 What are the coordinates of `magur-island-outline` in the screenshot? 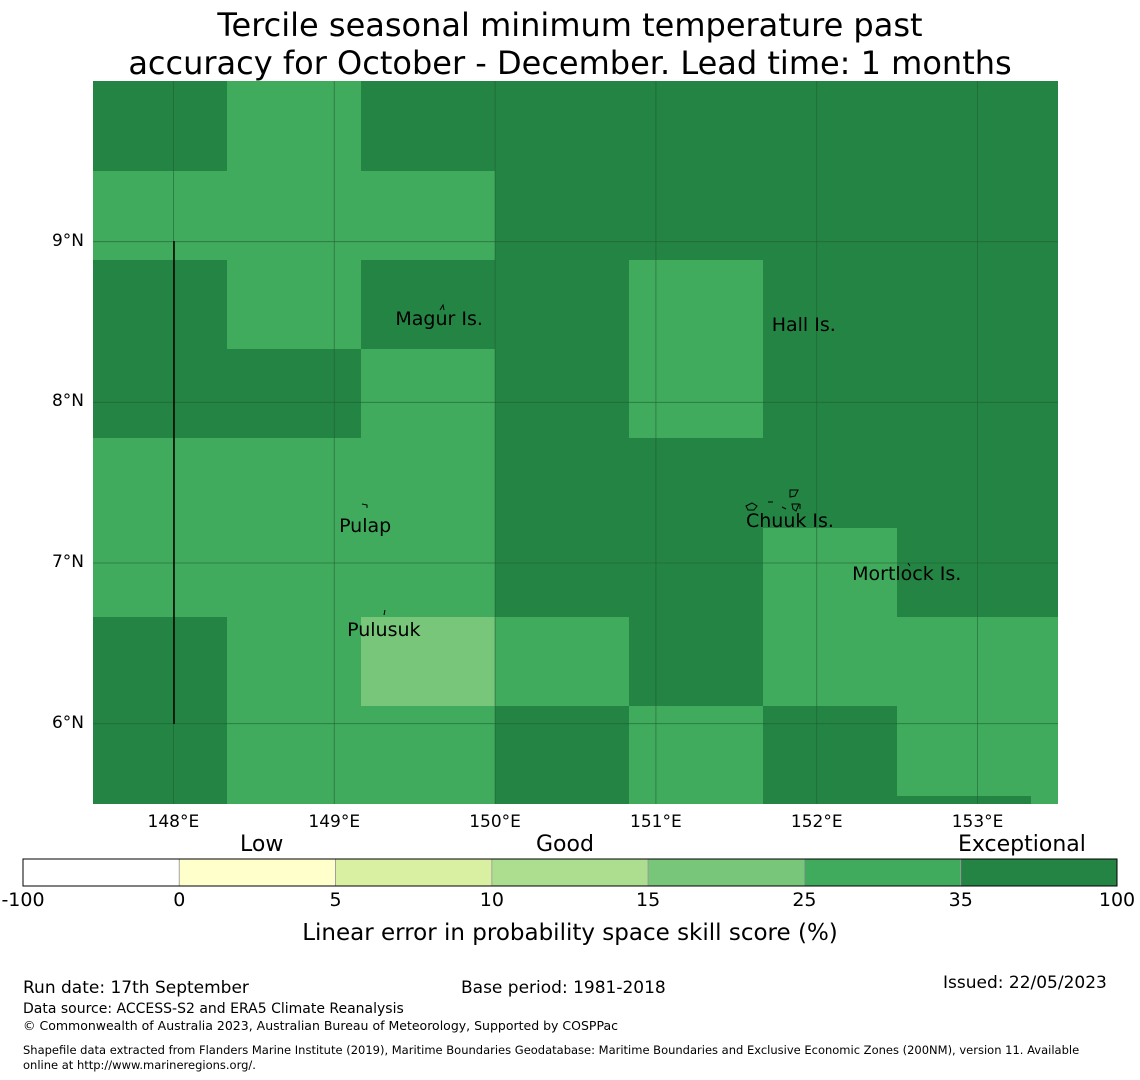 It's located at (442, 307).